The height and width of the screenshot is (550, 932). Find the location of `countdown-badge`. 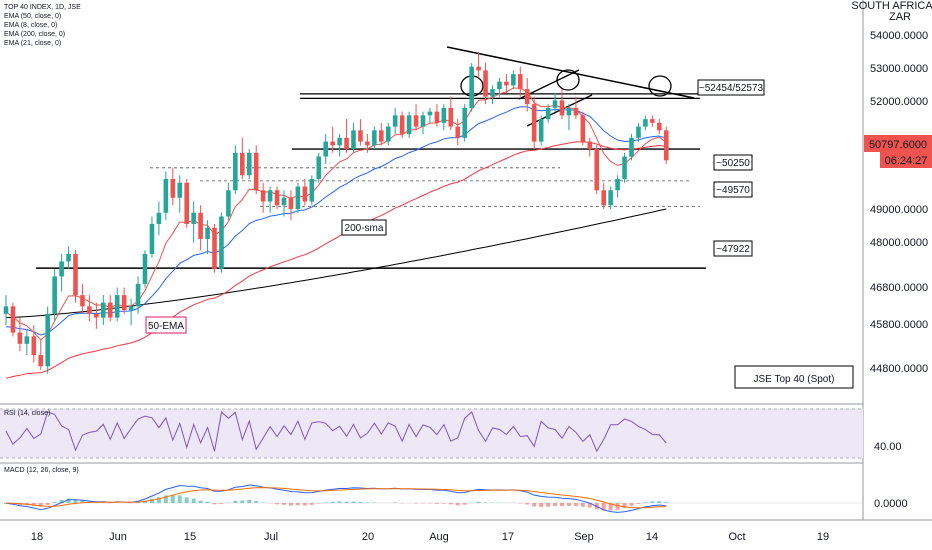

countdown-badge is located at coordinates (906, 160).